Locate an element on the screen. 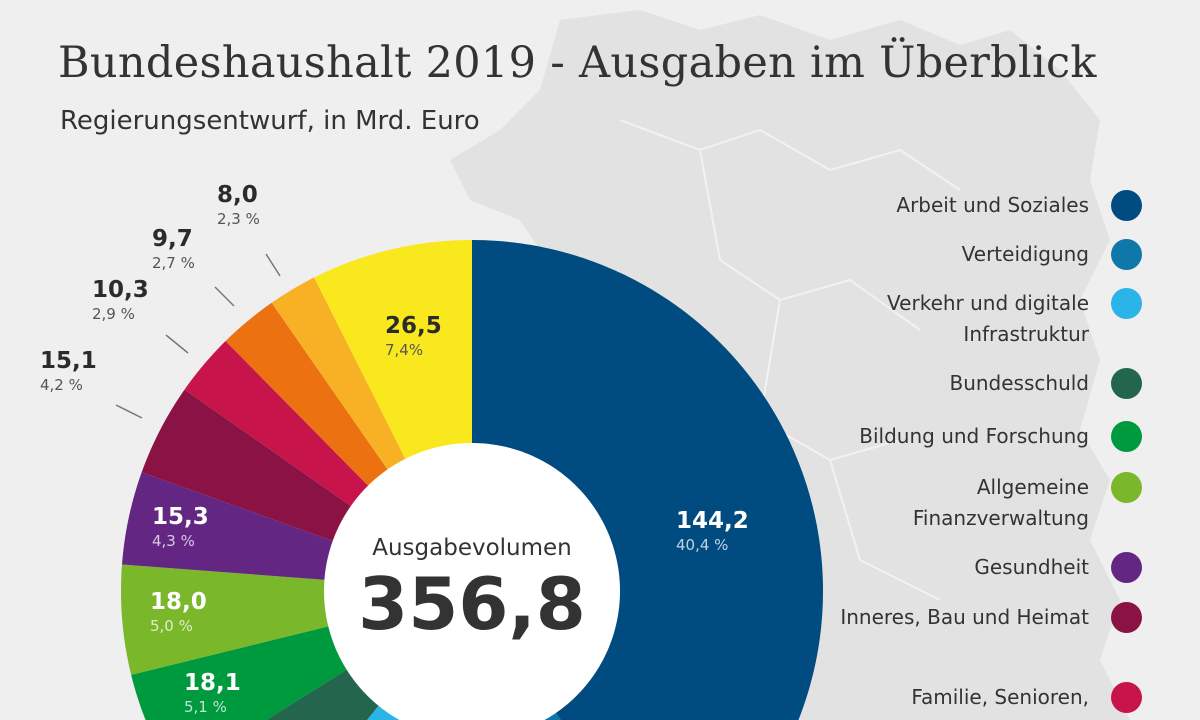 The width and height of the screenshot is (1200, 720). legend-label: Arbeit und Soziales is located at coordinates (992, 205).